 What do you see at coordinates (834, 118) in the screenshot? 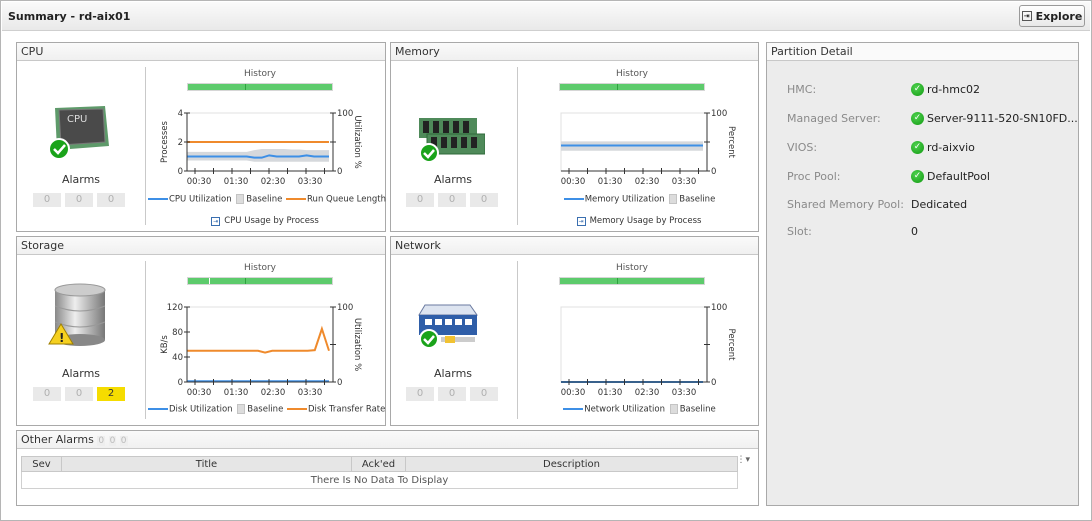
I see `partition-label: Managed Server:` at bounding box center [834, 118].